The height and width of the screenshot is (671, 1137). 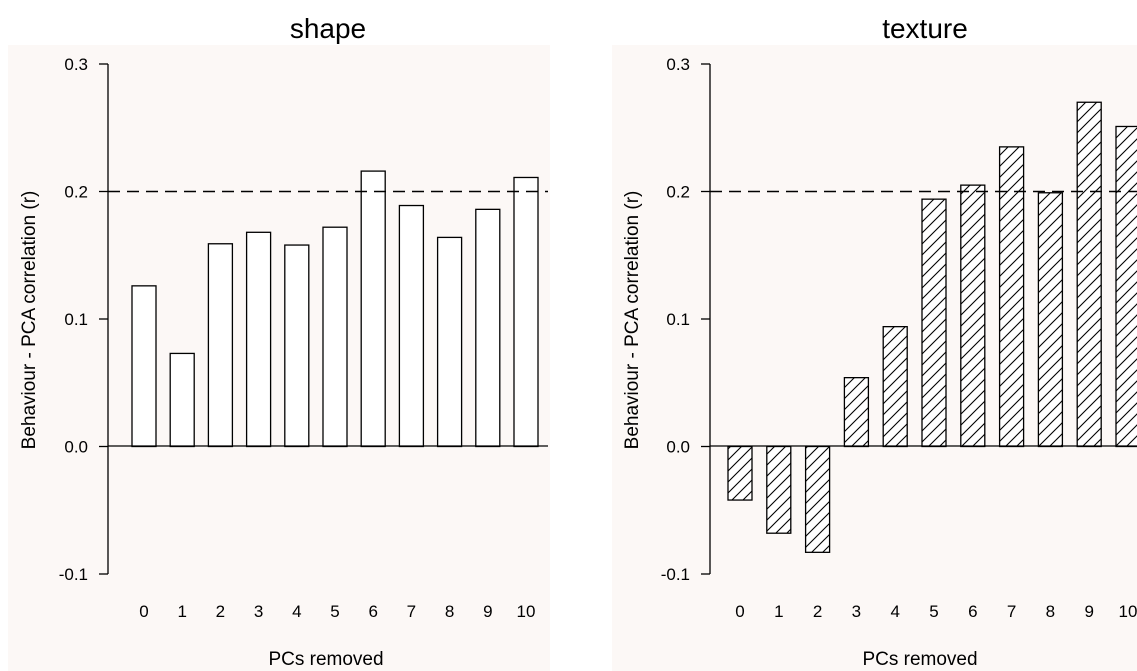 What do you see at coordinates (487, 611) in the screenshot?
I see `shape-x-tick-label: 9` at bounding box center [487, 611].